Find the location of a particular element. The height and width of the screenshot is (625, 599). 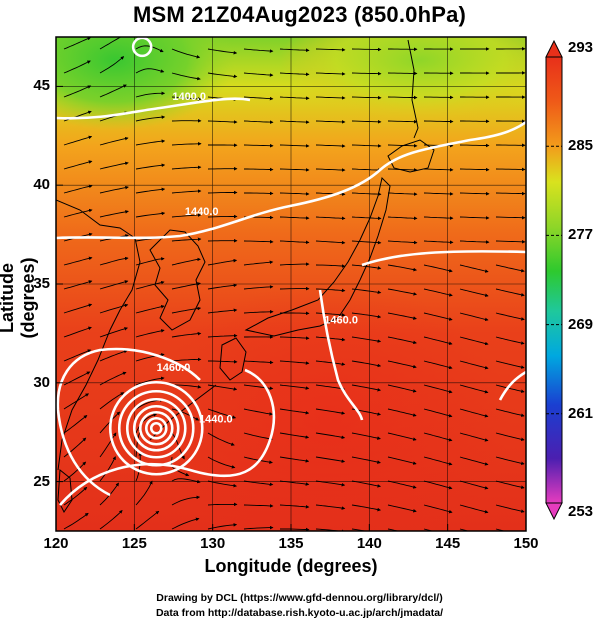

typhoon-contours is located at coordinates (156, 428).